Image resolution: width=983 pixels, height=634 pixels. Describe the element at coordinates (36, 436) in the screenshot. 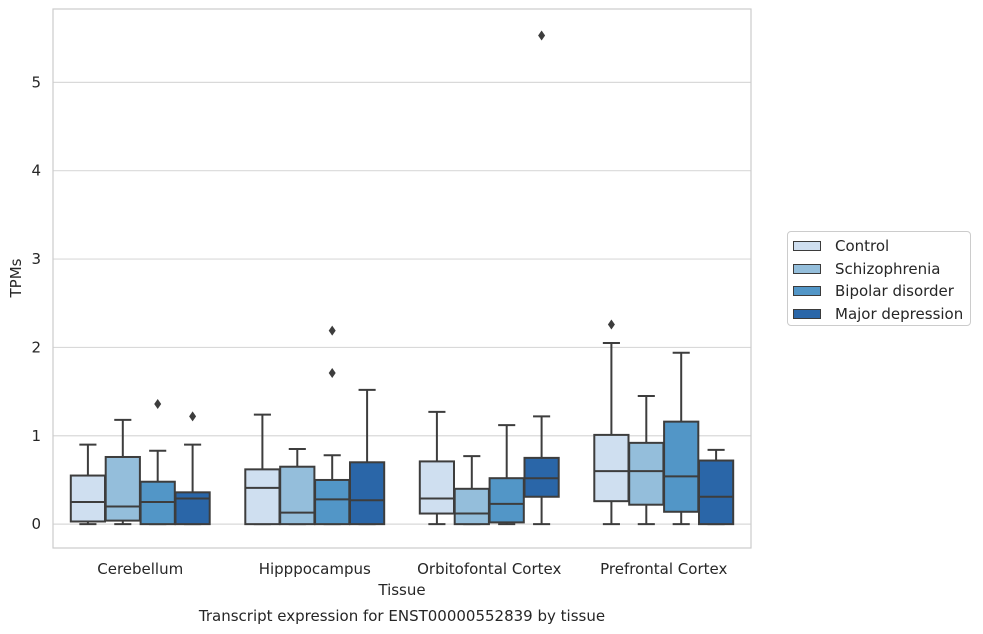

I see `y-tick-label: 1` at that location.